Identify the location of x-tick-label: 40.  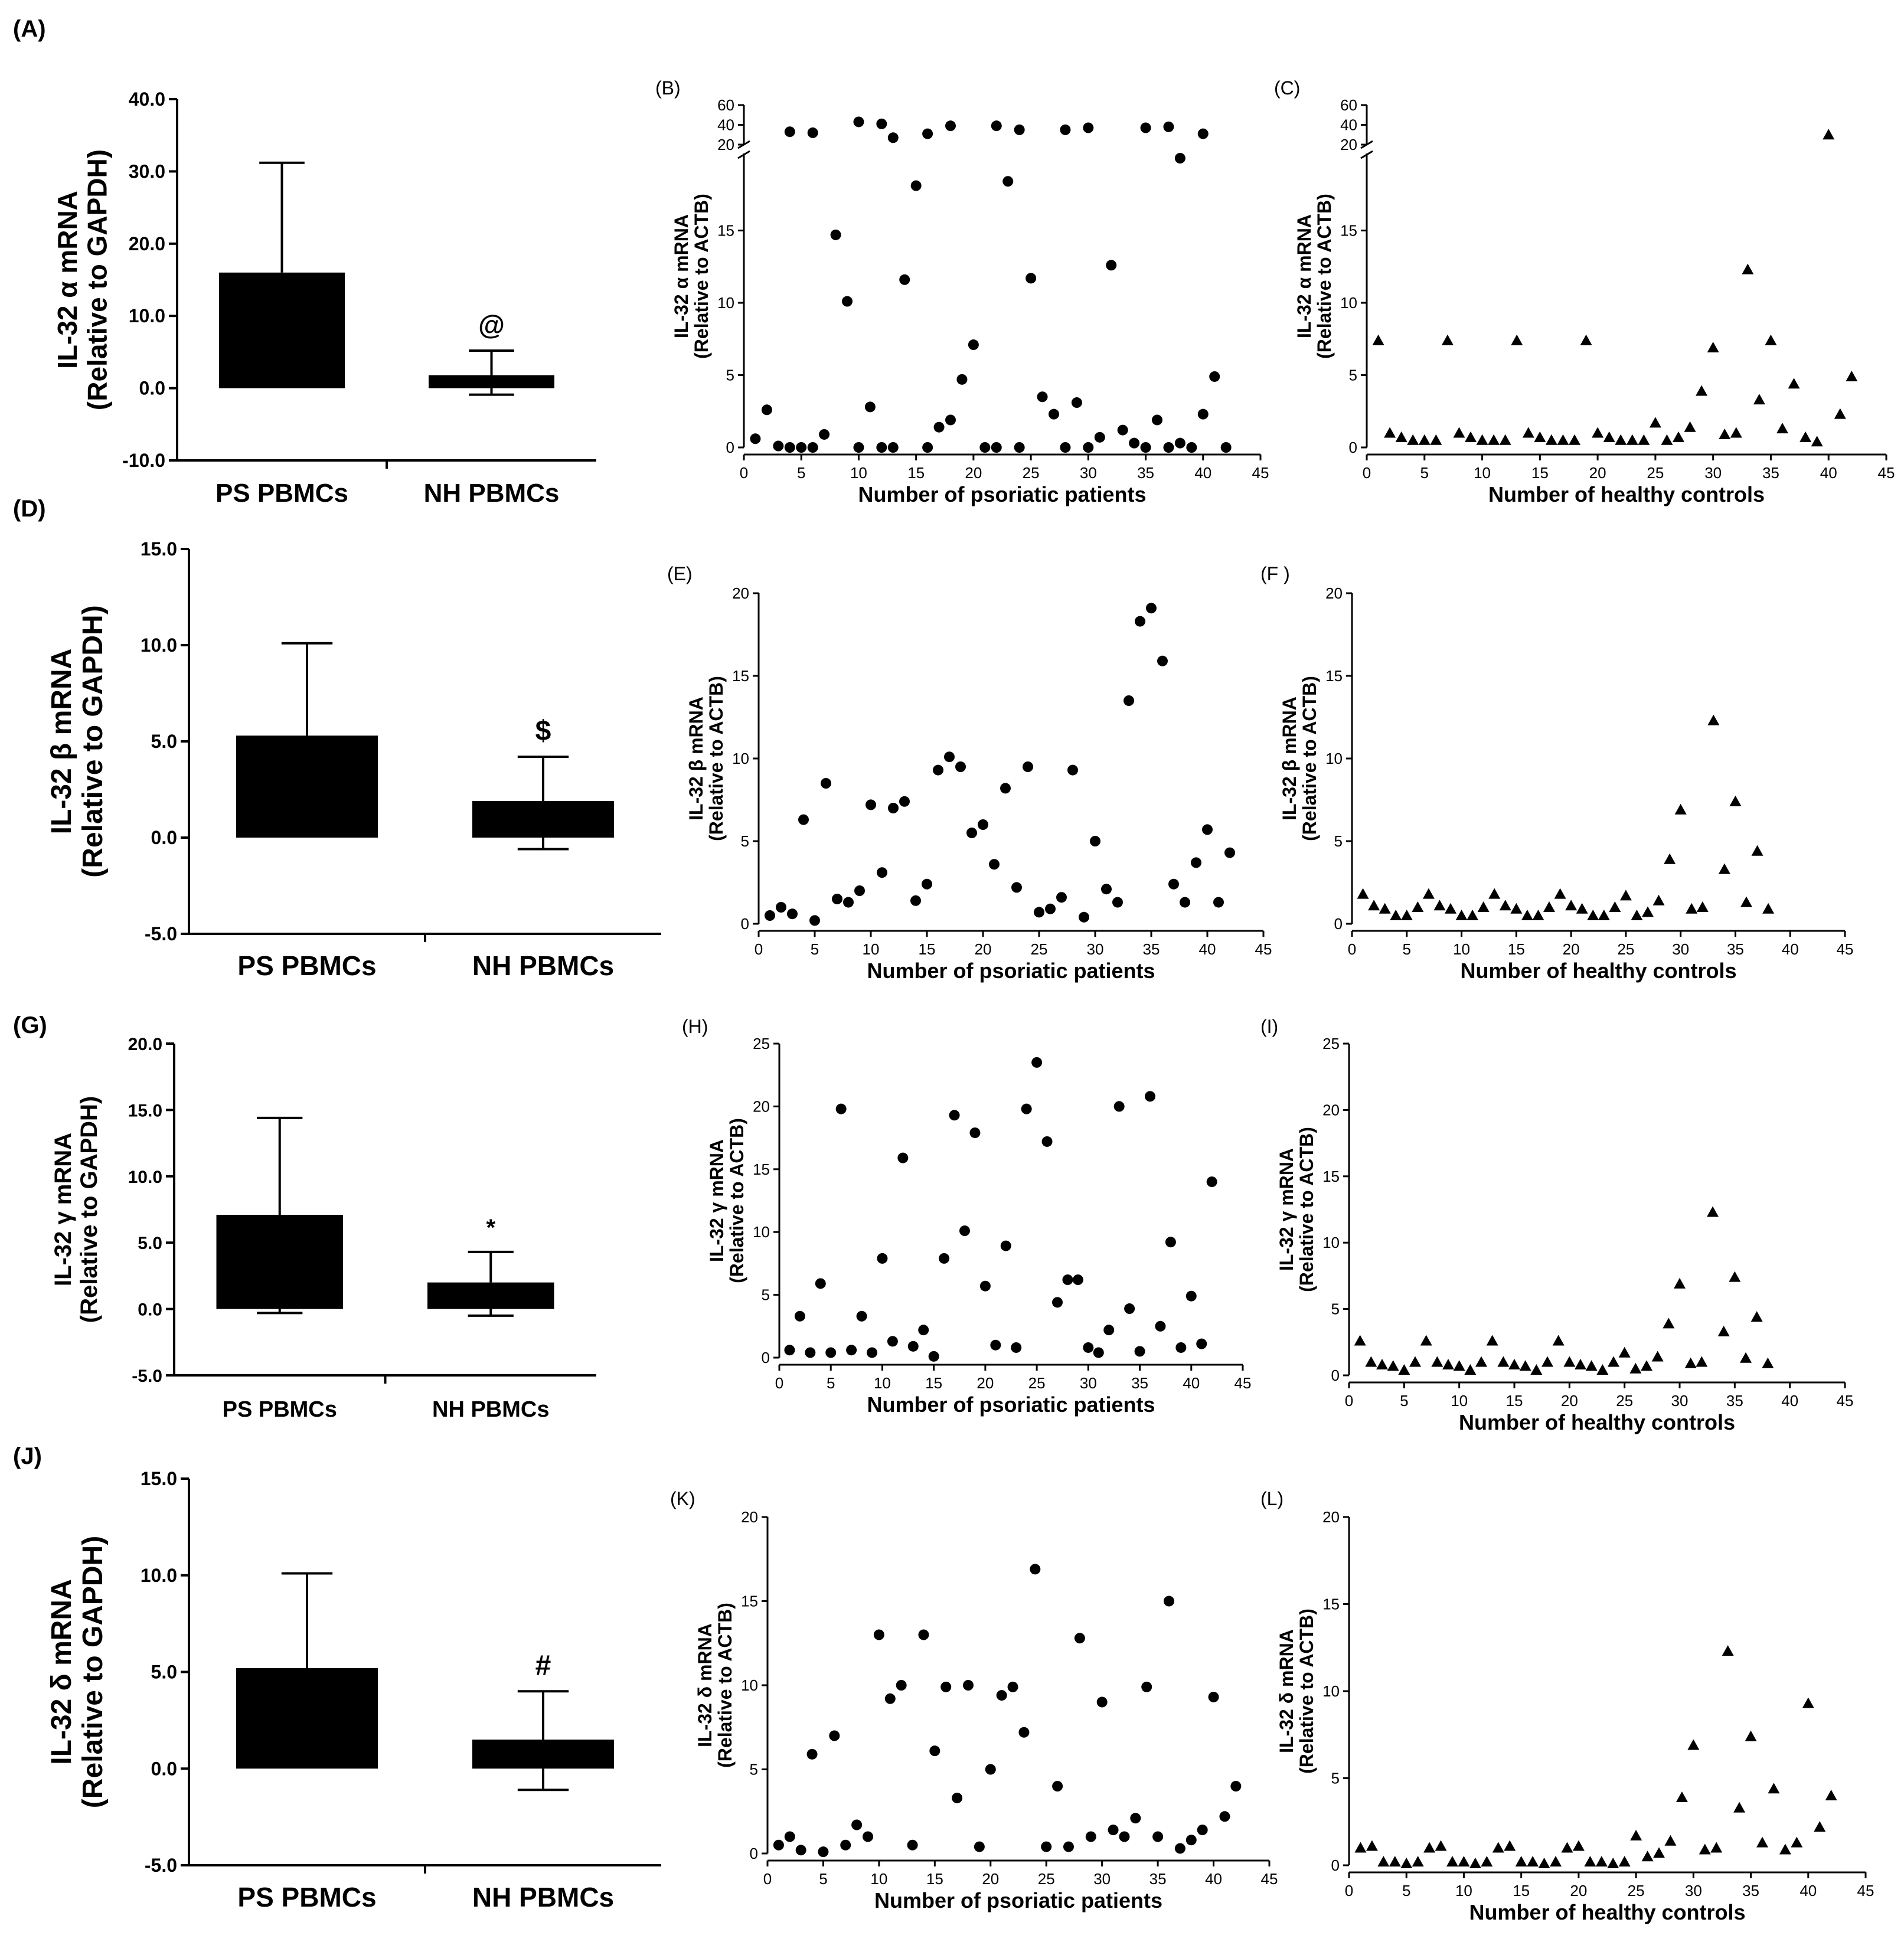
(1191, 1383).